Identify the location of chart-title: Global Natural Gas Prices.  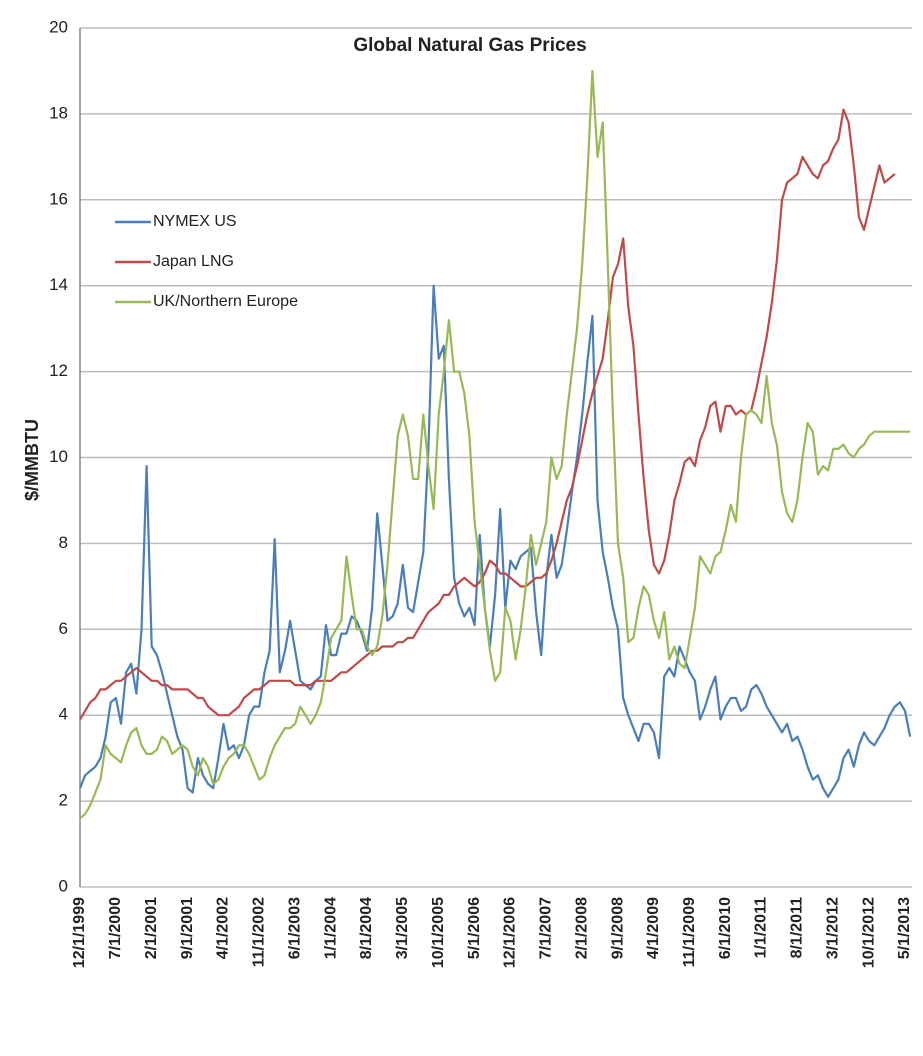
(469, 45).